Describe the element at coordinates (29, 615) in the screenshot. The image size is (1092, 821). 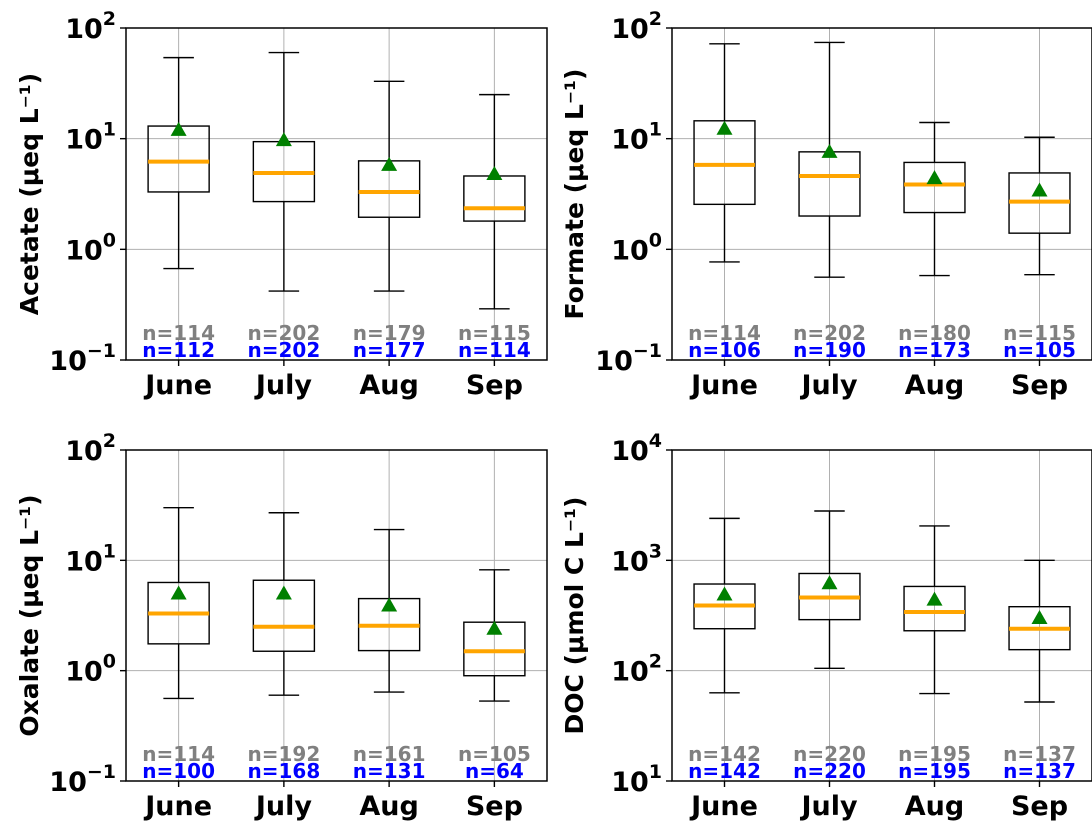
I see `y-axis-label: Oxalate (μeq L⁻¹)` at that location.